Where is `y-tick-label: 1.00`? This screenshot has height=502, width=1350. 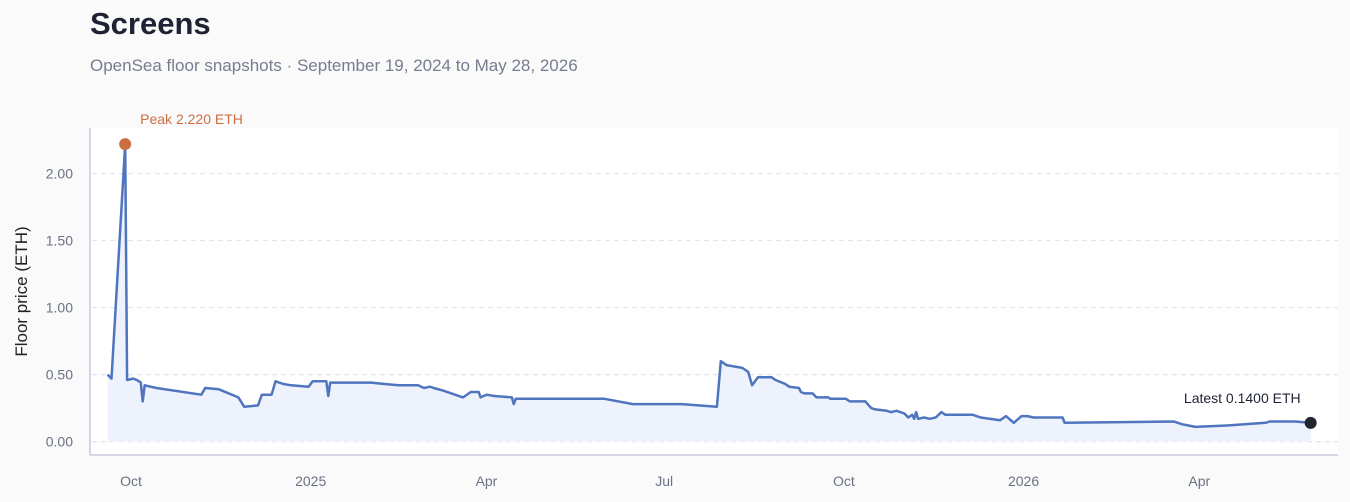
y-tick-label: 1.00 is located at coordinates (59, 308).